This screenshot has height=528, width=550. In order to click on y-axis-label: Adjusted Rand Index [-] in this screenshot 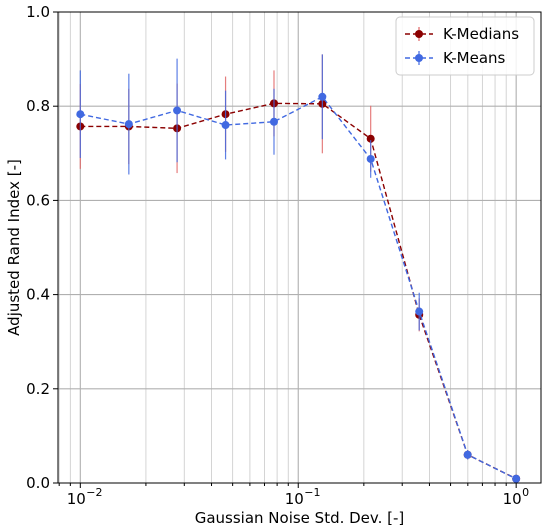, I will do `click(14, 247)`.